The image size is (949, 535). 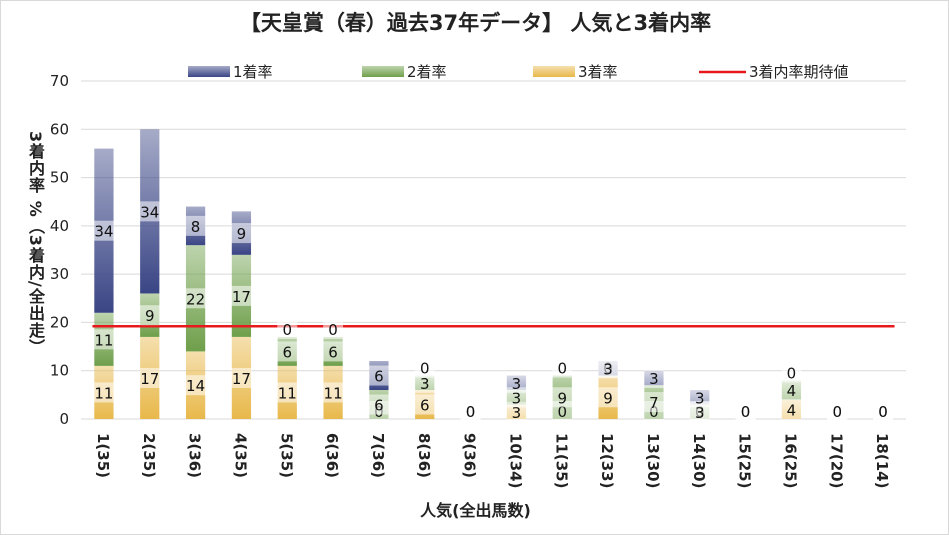 I want to click on y-tick-labels: 0 10 20 30 40 50 60 70, so click(x=59, y=250).